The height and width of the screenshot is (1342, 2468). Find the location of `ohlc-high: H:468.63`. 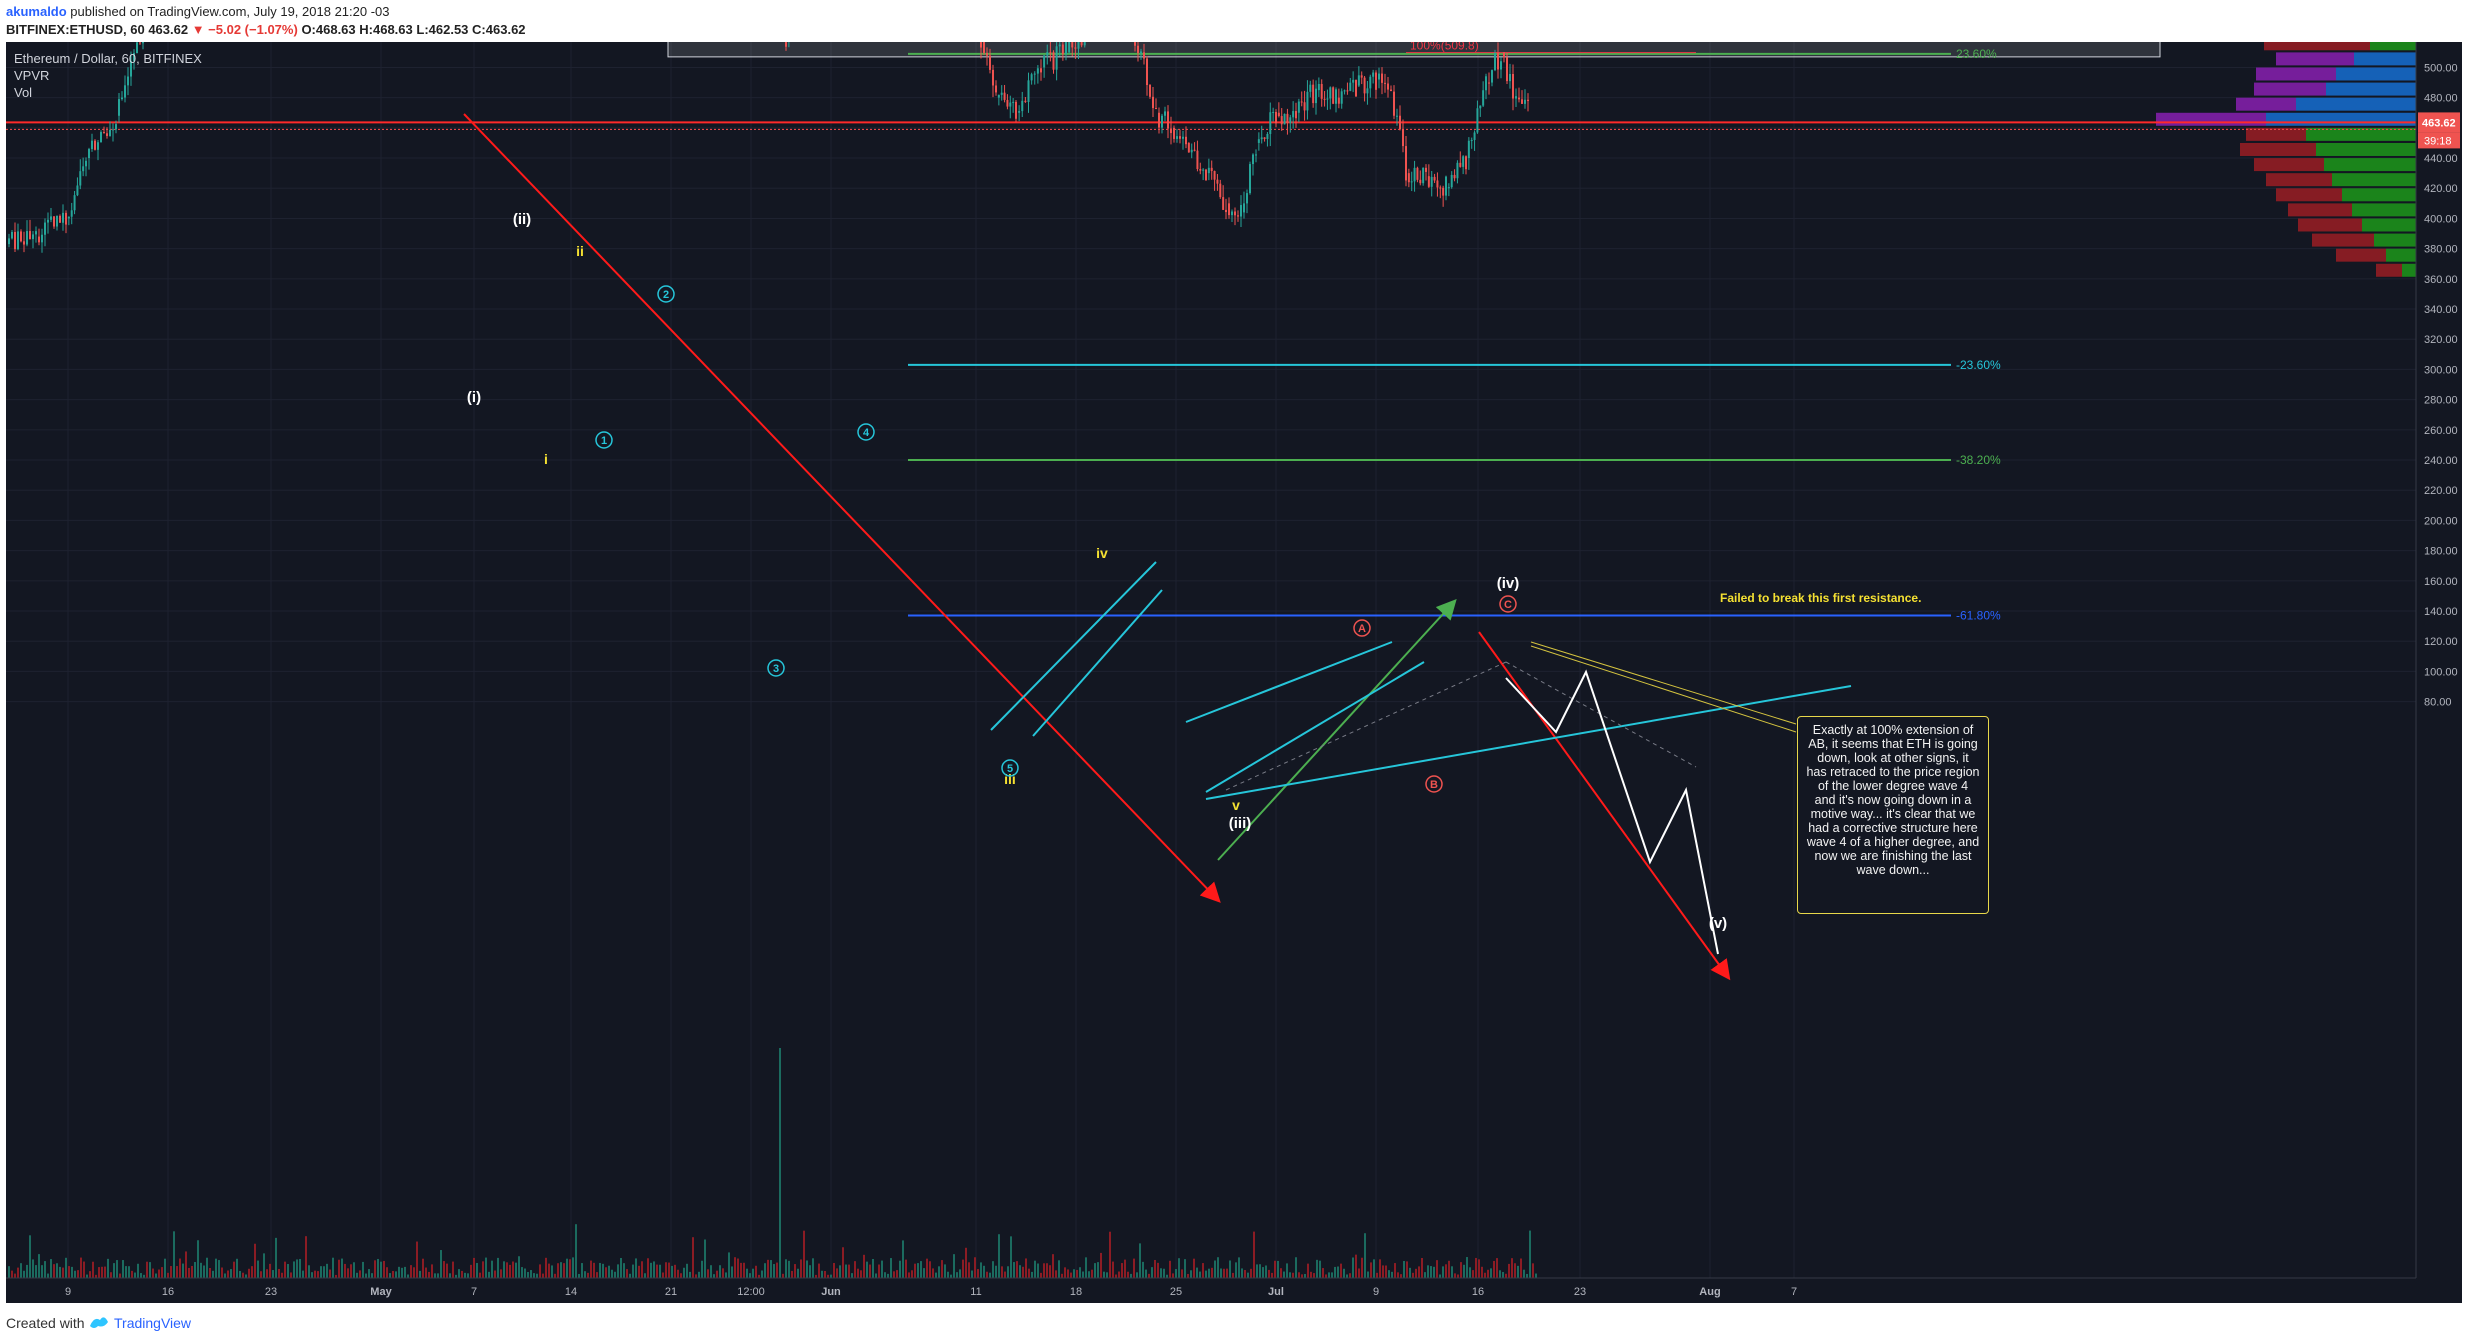

ohlc-high: H:468.63 is located at coordinates (385, 29).